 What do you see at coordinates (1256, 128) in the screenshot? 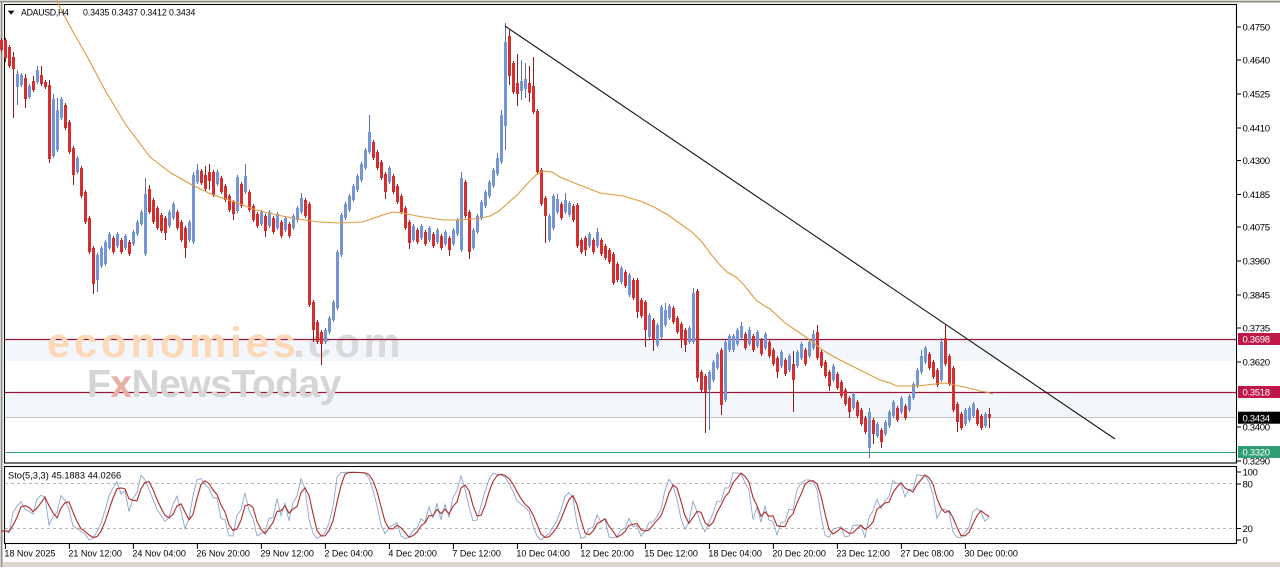
I see `svg-text: 0.4410` at bounding box center [1256, 128].